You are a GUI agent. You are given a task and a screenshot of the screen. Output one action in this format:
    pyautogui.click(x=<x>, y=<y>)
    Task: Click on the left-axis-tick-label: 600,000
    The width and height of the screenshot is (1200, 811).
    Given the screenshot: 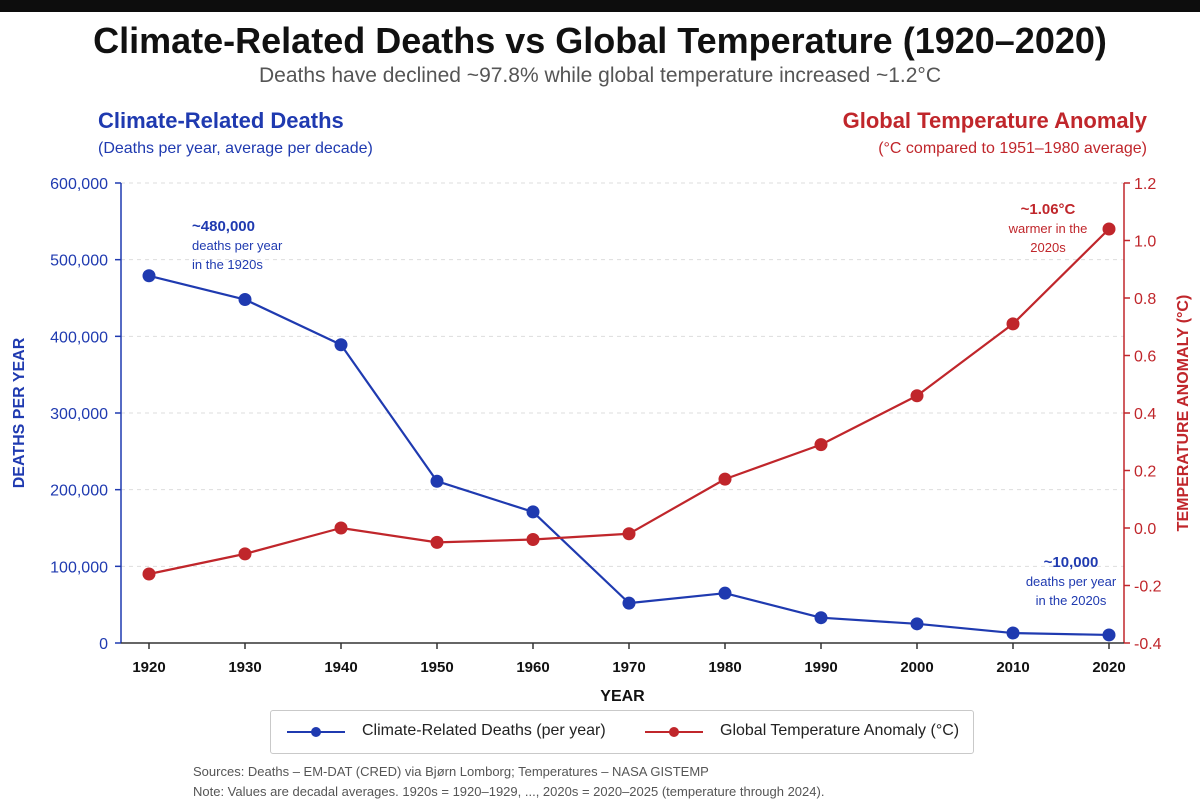 What is the action you would take?
    pyautogui.click(x=79, y=184)
    